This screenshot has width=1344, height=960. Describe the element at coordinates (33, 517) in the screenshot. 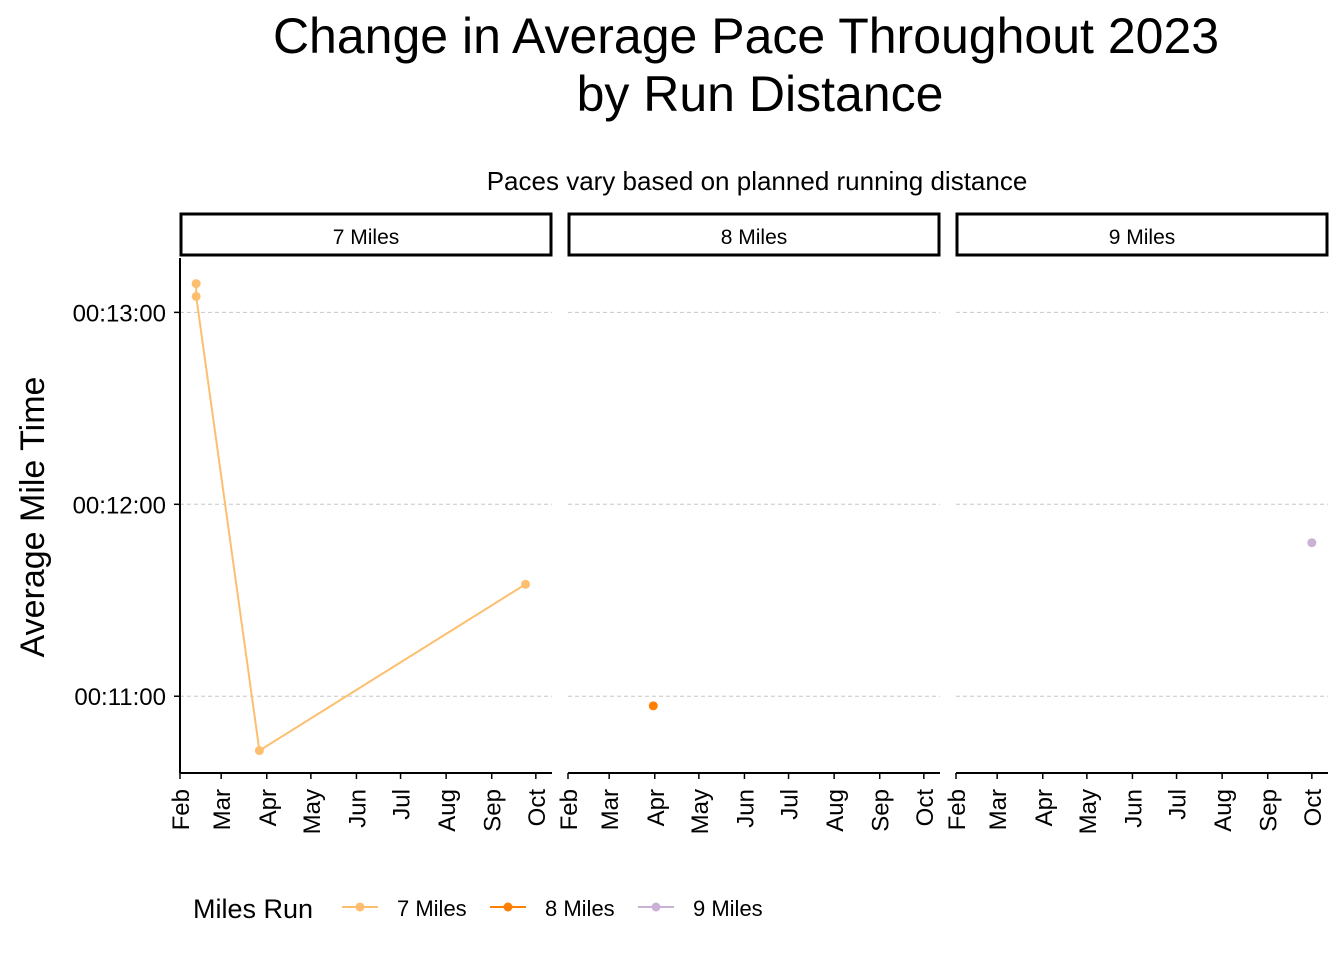

I see `y-axis-title: Average Mile Time` at that location.